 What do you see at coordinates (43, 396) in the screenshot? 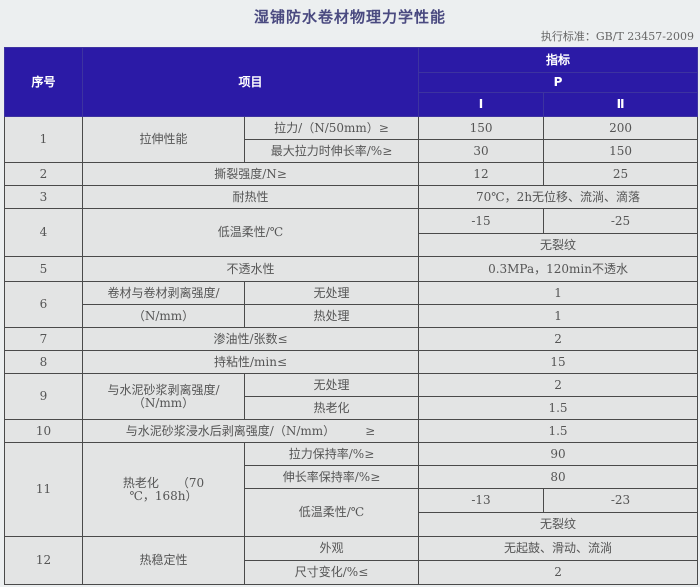
I see `row-no: 9` at bounding box center [43, 396].